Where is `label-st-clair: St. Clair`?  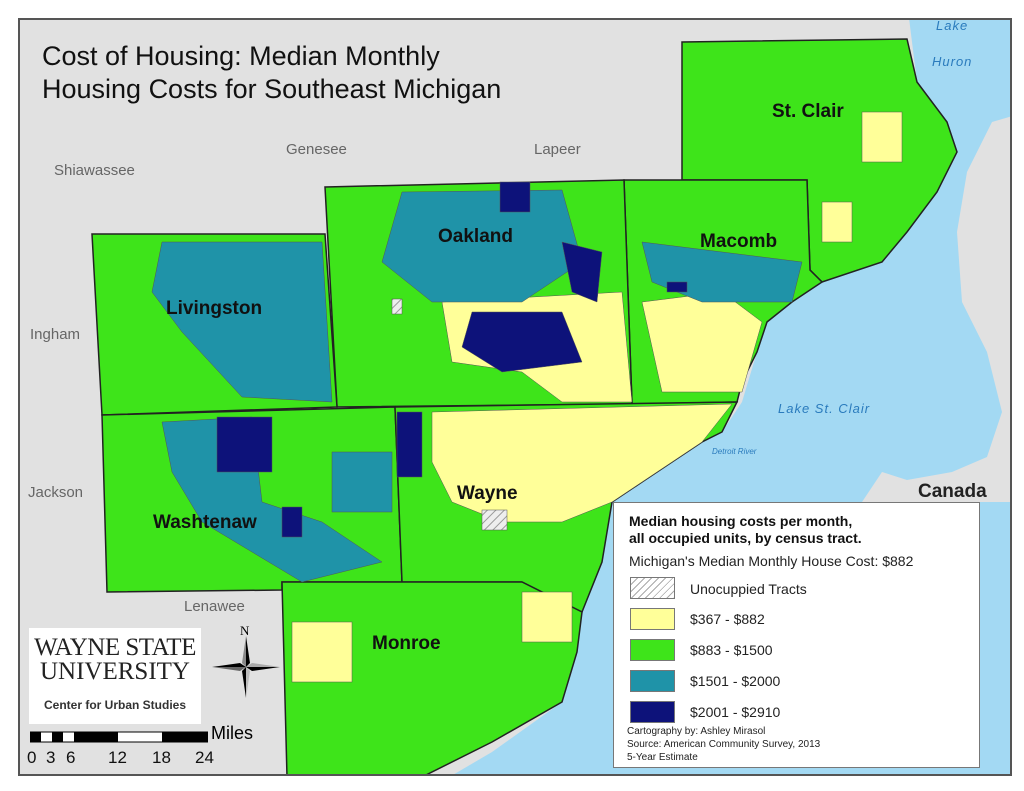 label-st-clair: St. Clair is located at coordinates (808, 111).